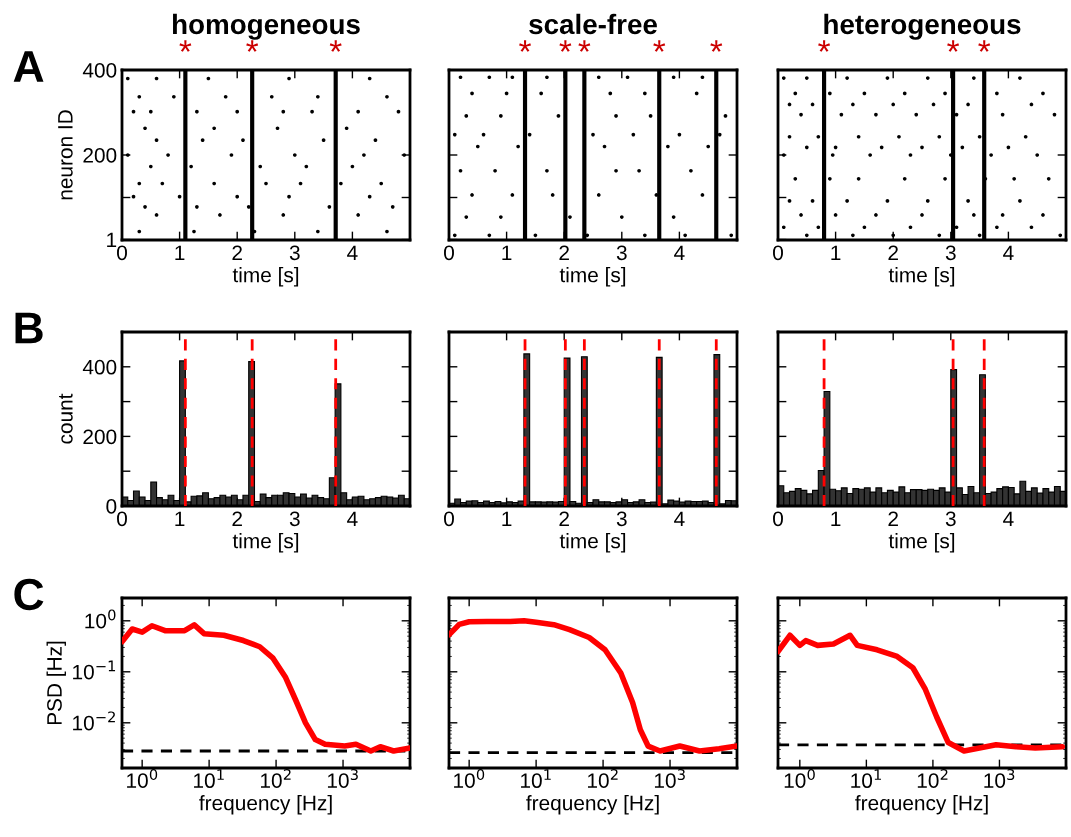  What do you see at coordinates (29, 594) in the screenshot?
I see `text: C` at bounding box center [29, 594].